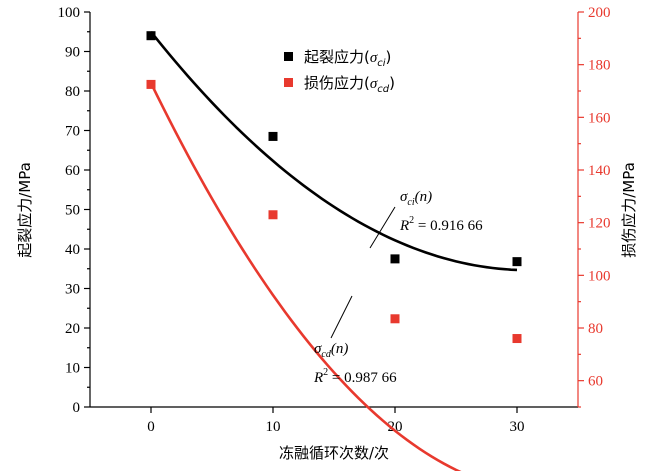 The width and height of the screenshot is (650, 471). Describe the element at coordinates (395, 427) in the screenshot. I see `x-tick-label: 20` at that location.